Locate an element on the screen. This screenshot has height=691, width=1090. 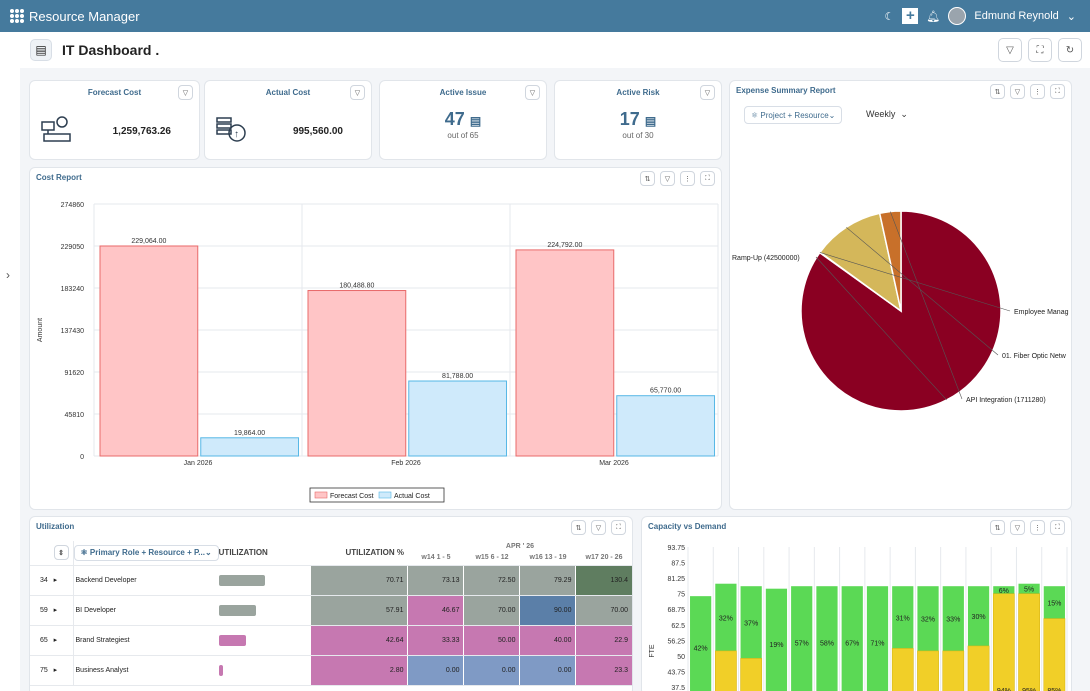
row-name: Brand Strategiest is located at coordinates (102, 640).